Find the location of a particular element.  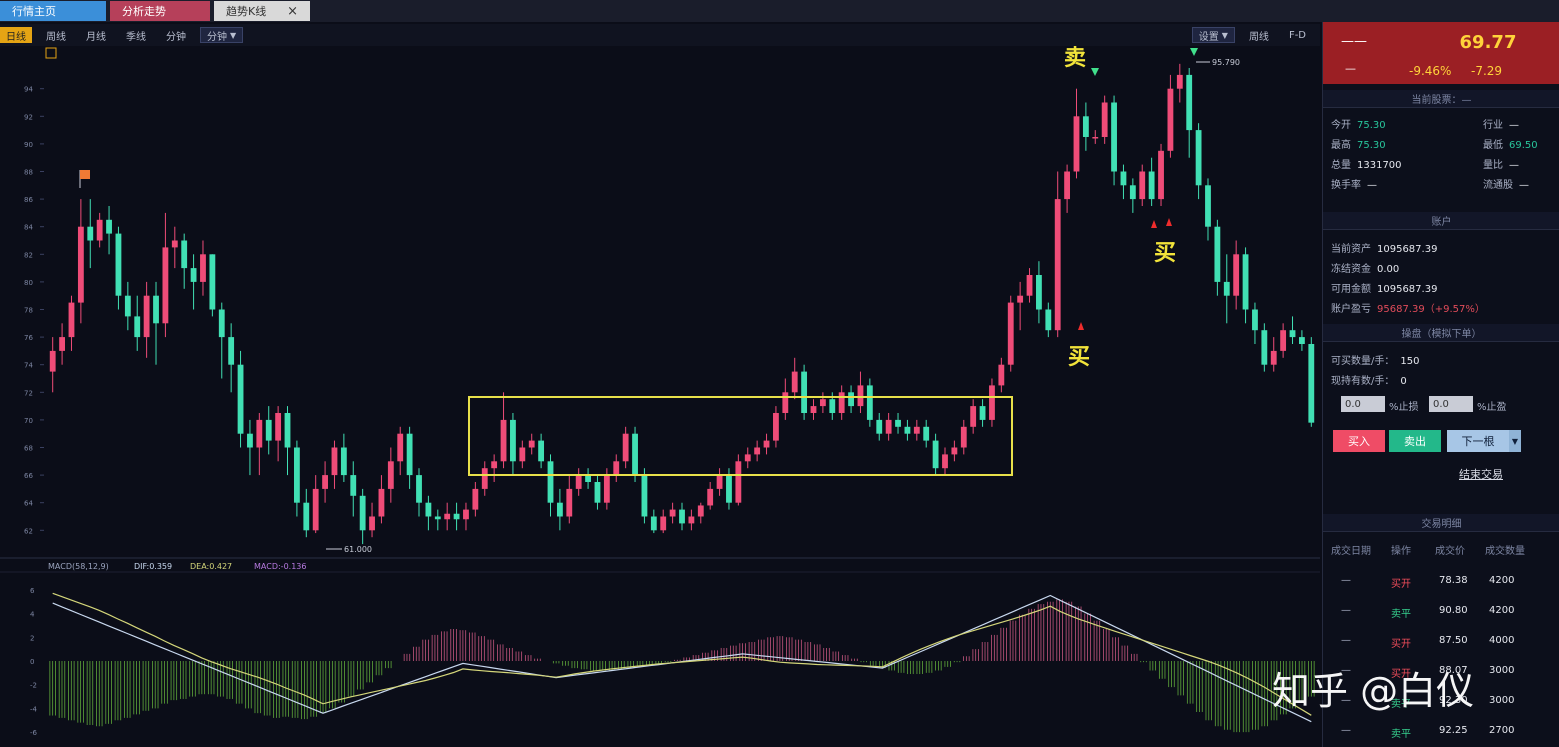

consolidation-box is located at coordinates (740, 436).